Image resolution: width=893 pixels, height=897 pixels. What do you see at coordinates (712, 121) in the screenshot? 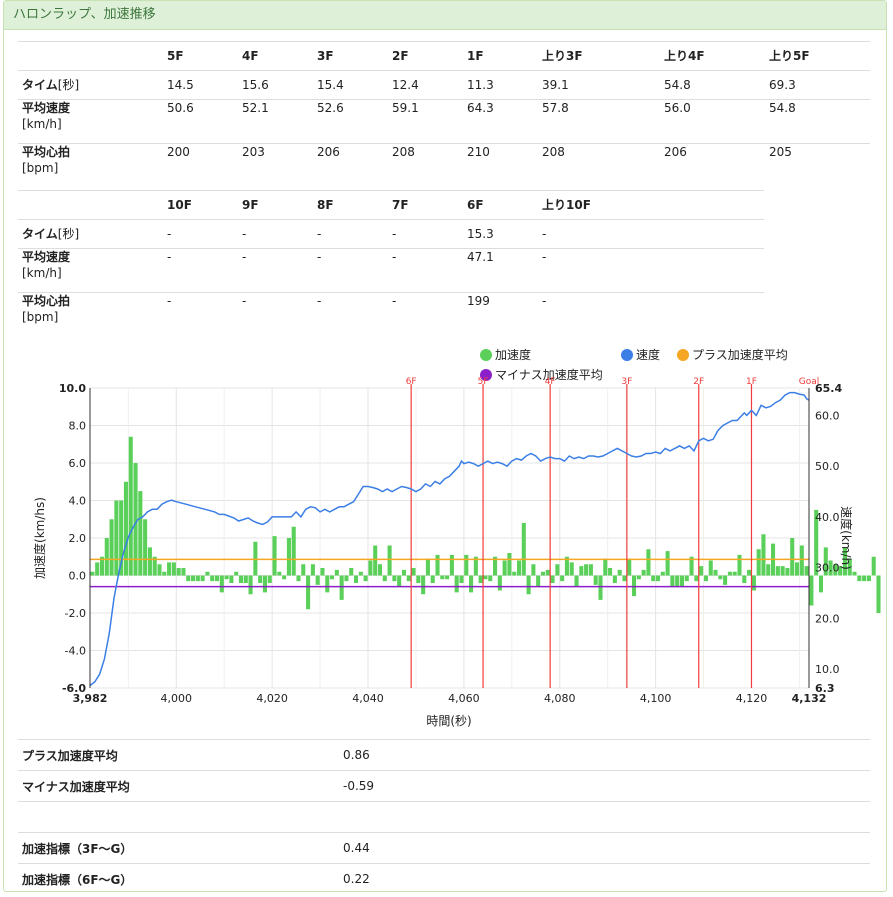
I see `cell: 56.0` at bounding box center [712, 121].